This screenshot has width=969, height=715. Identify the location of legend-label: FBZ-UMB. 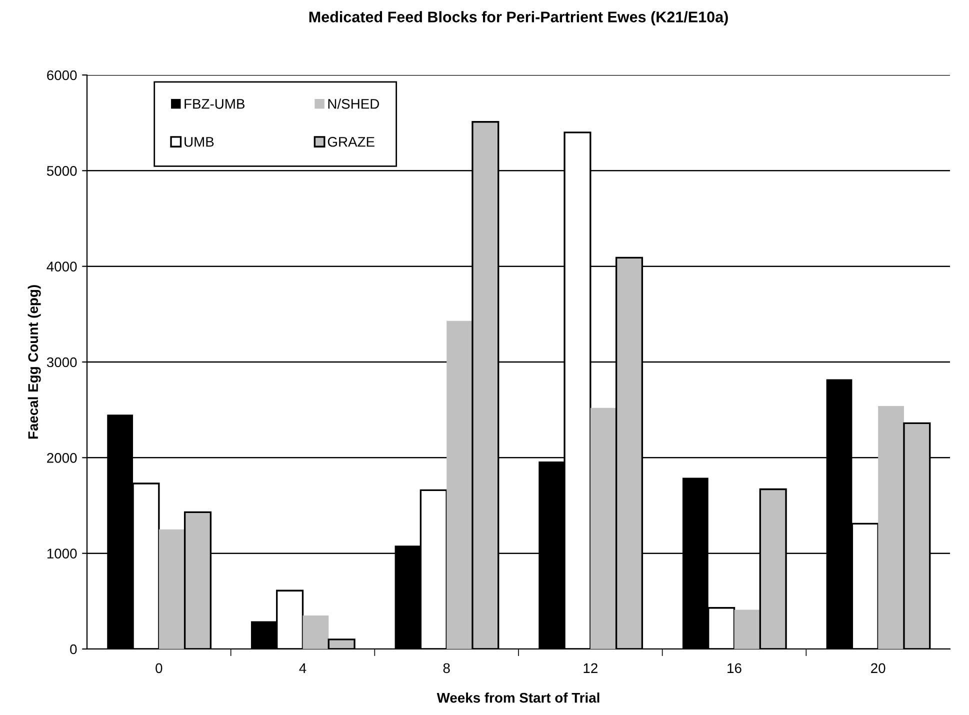
(214, 104).